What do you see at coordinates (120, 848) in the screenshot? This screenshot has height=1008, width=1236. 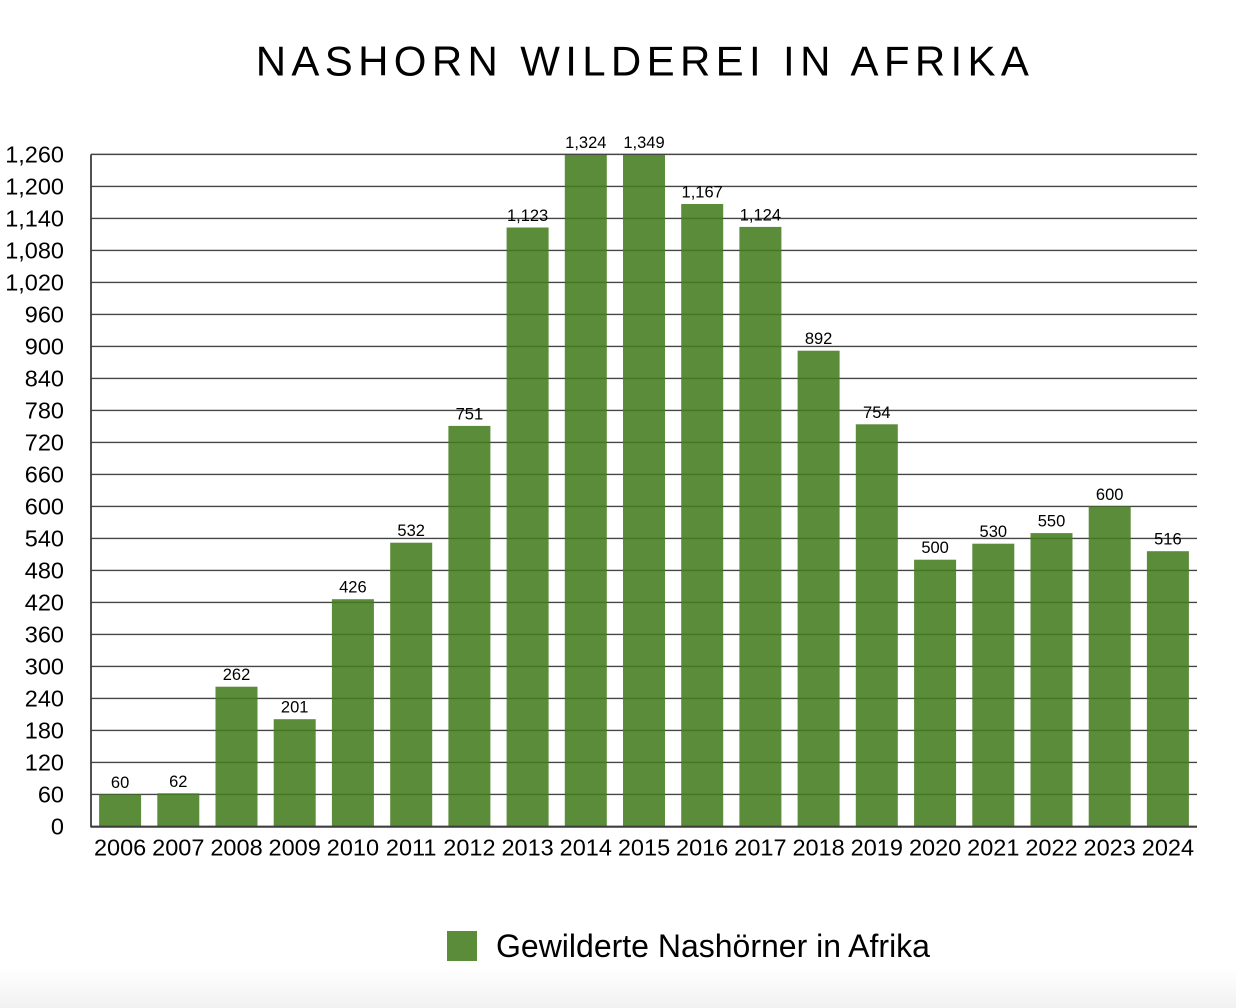 I see `svg-text: 2006` at bounding box center [120, 848].